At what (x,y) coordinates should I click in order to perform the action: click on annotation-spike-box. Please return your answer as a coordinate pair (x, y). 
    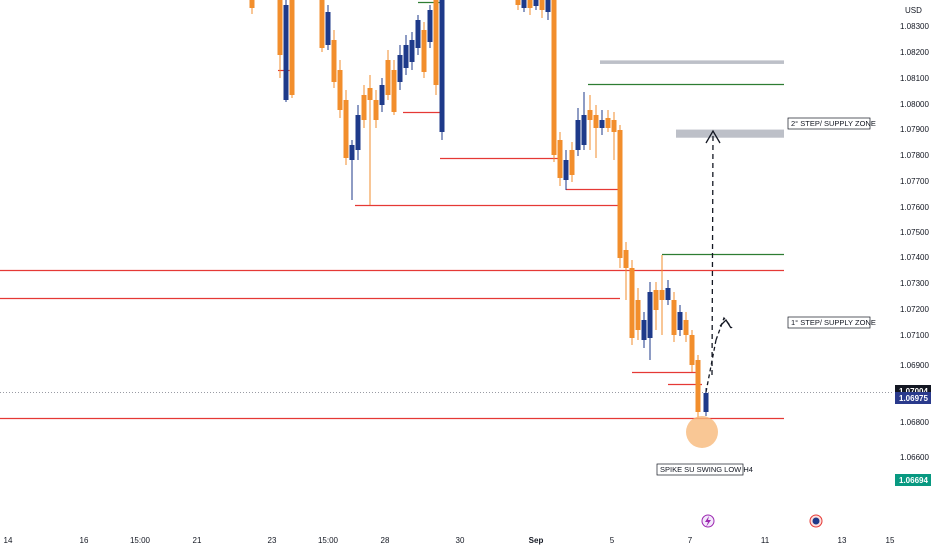
    Looking at the image, I should click on (700, 469).